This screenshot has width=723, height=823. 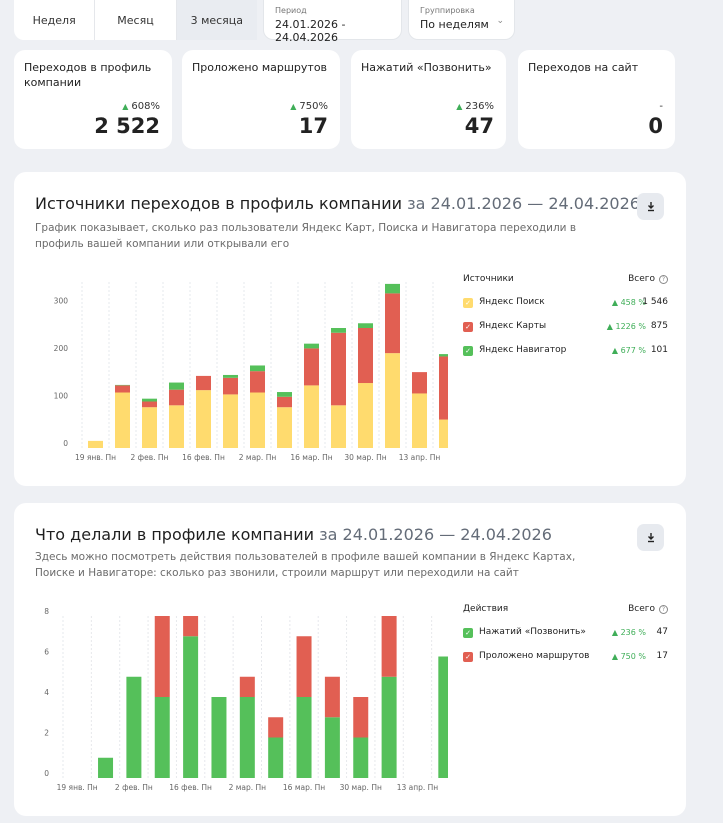 I want to click on legend-item-calls: ✓ Нажатий «Позвонить» ▲ 236 % 47, so click(x=565, y=636).